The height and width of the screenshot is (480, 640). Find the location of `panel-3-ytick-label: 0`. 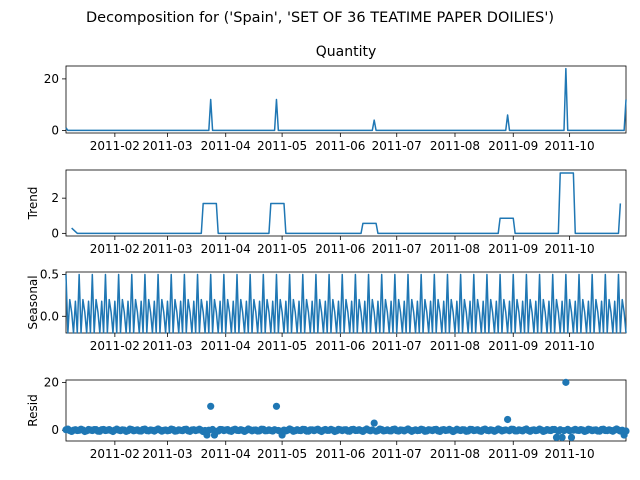

panel-3-ytick-label: 0 is located at coordinates (55, 430).